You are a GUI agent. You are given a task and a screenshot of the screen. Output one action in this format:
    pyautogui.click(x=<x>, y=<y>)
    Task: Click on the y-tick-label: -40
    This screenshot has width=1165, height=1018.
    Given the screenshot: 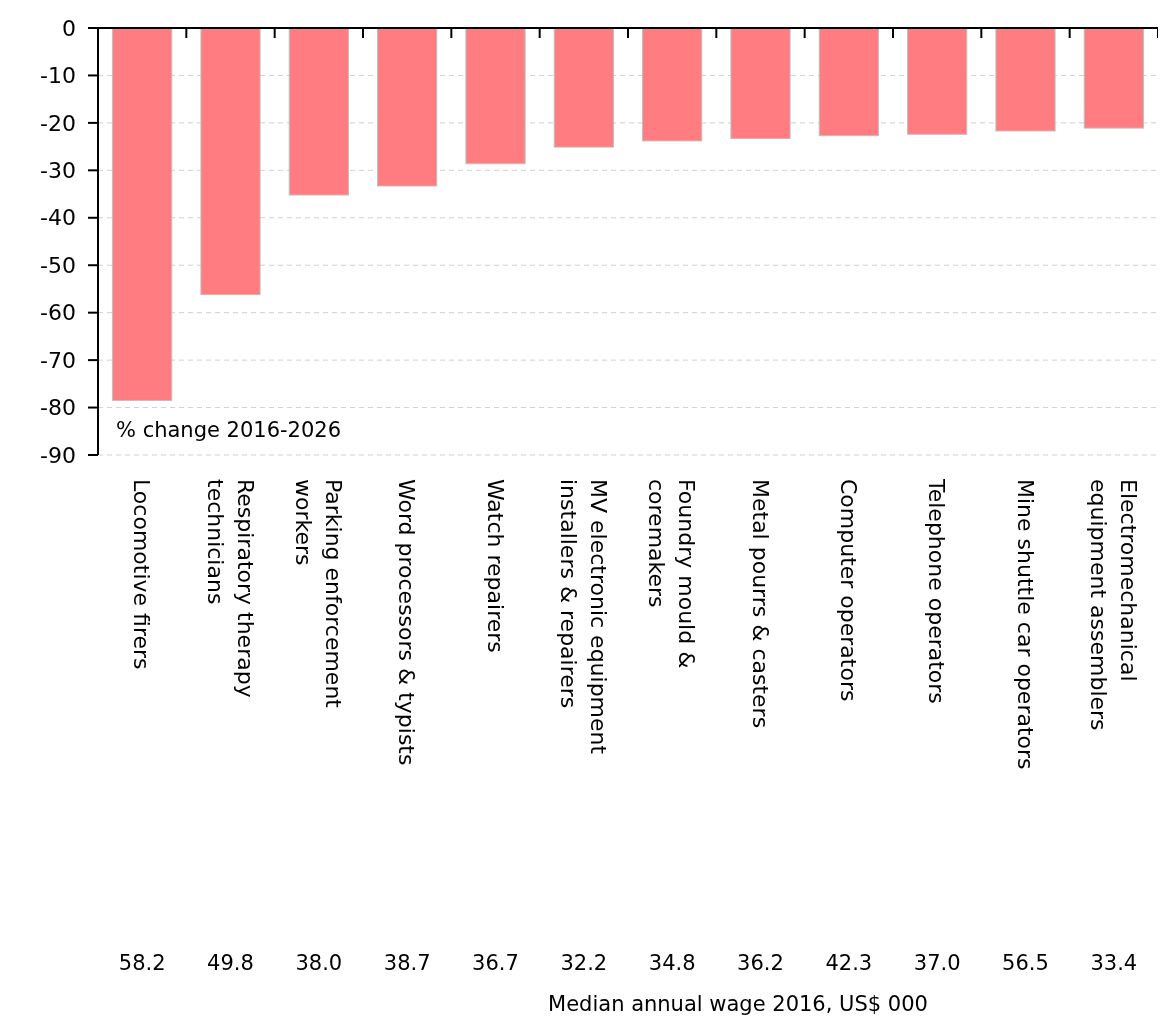 What is the action you would take?
    pyautogui.click(x=58, y=218)
    